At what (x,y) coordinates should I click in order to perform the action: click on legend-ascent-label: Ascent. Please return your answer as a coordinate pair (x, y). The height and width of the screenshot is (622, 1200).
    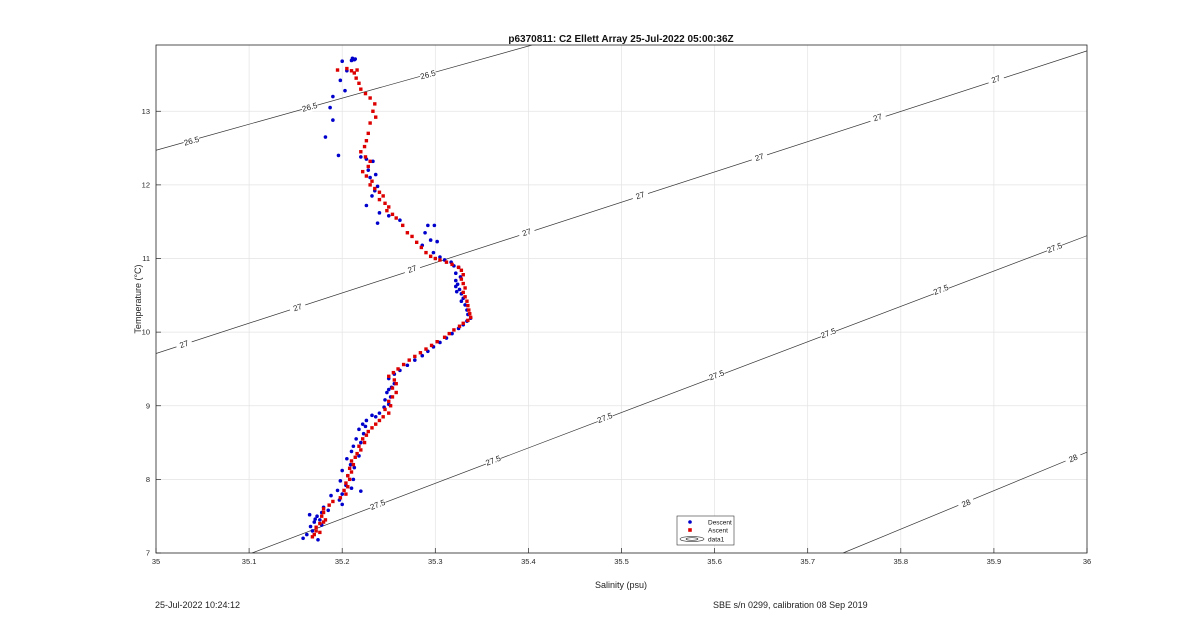
    Looking at the image, I should click on (718, 531).